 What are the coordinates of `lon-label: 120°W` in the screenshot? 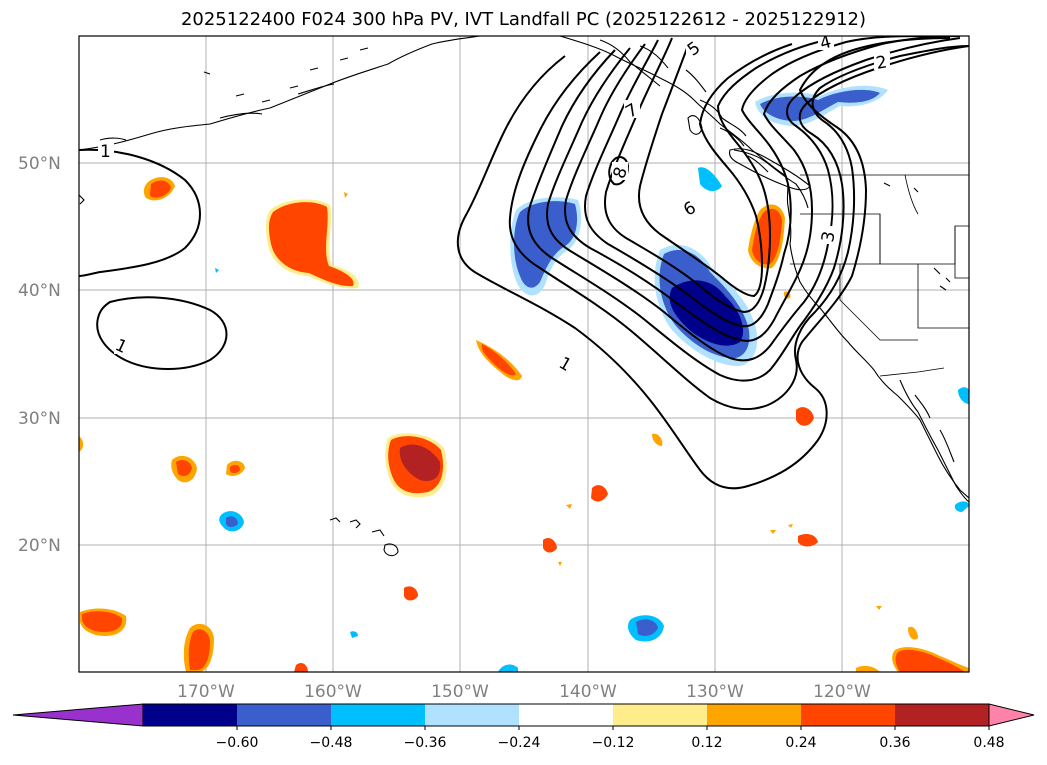 It's located at (842, 692).